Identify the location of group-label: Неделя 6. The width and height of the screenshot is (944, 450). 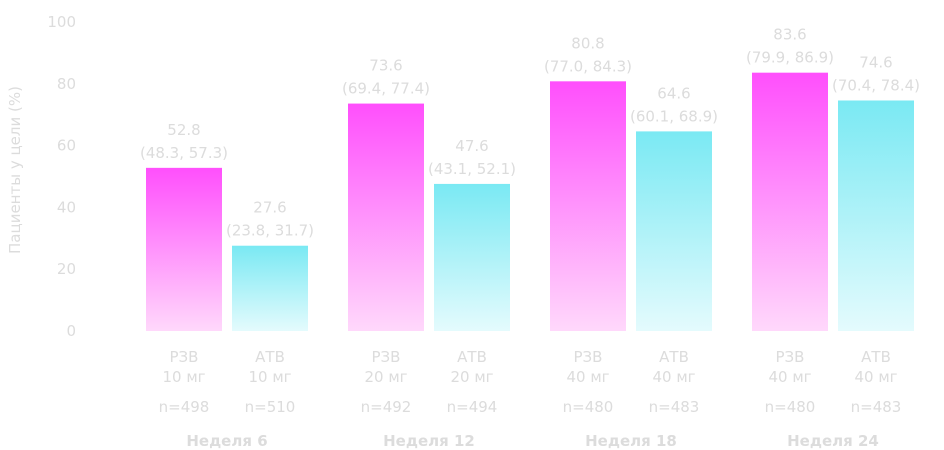
(226, 441).